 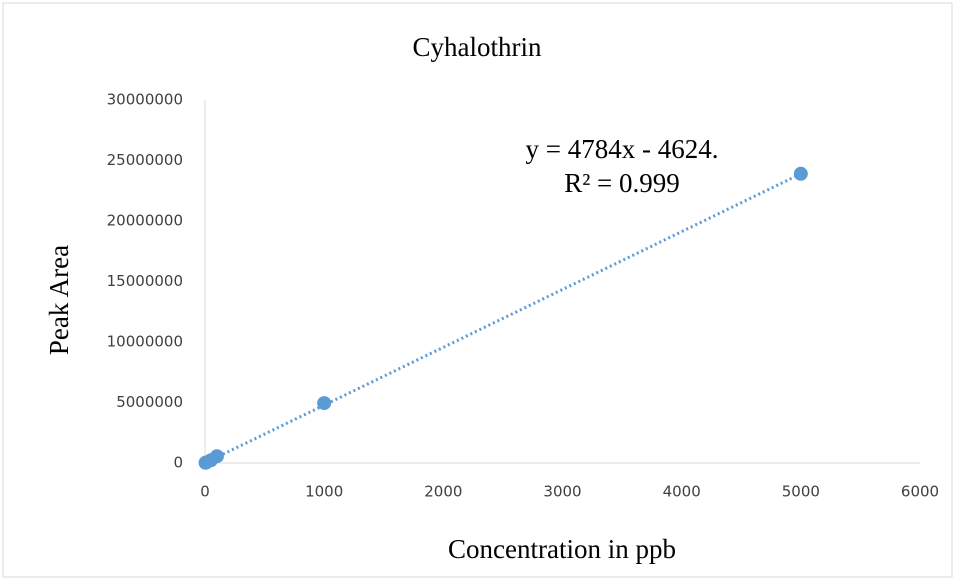 What do you see at coordinates (622, 149) in the screenshot?
I see `equation-annotation: y = 4784x - 4624.` at bounding box center [622, 149].